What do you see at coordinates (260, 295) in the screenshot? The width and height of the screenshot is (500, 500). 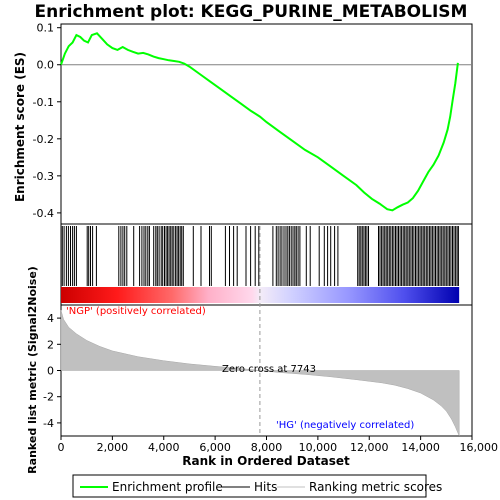 I see `rank-heatmap-bar` at bounding box center [260, 295].